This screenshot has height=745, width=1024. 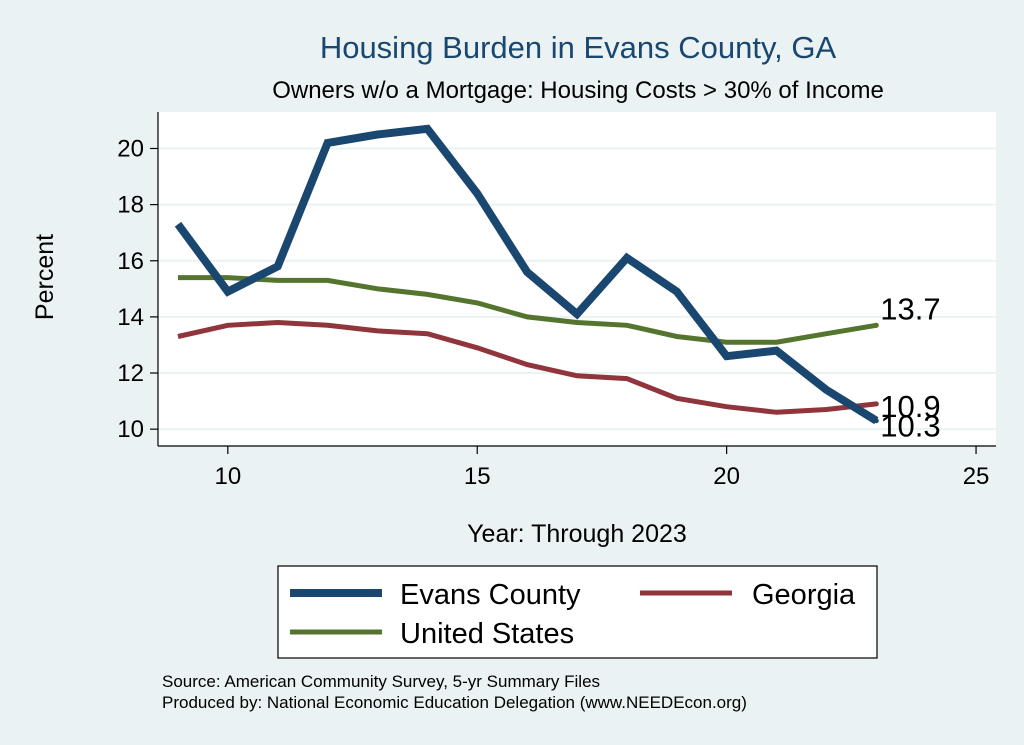 I want to click on series-end-point-united-states, so click(x=876, y=325).